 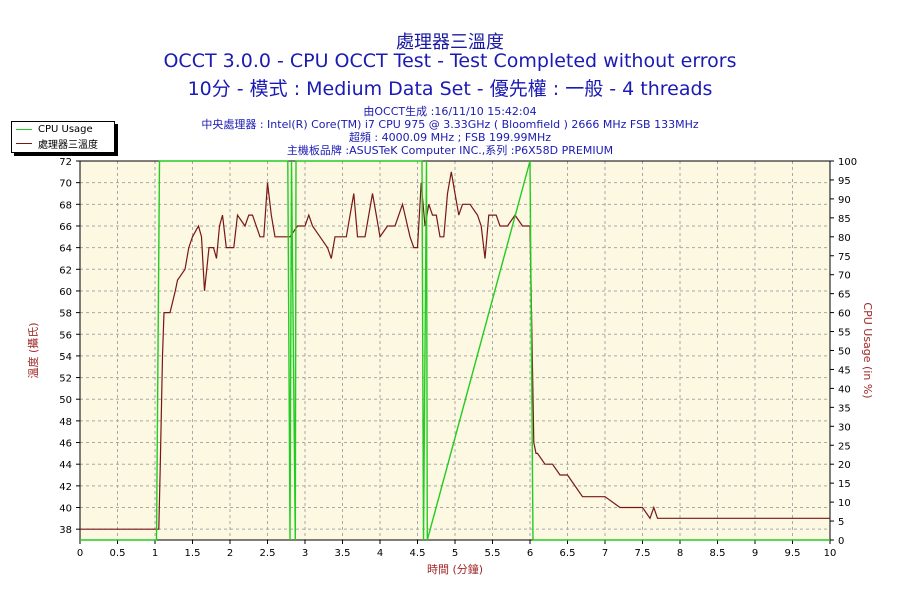 I want to click on x-tick-label: 9, so click(x=755, y=553).